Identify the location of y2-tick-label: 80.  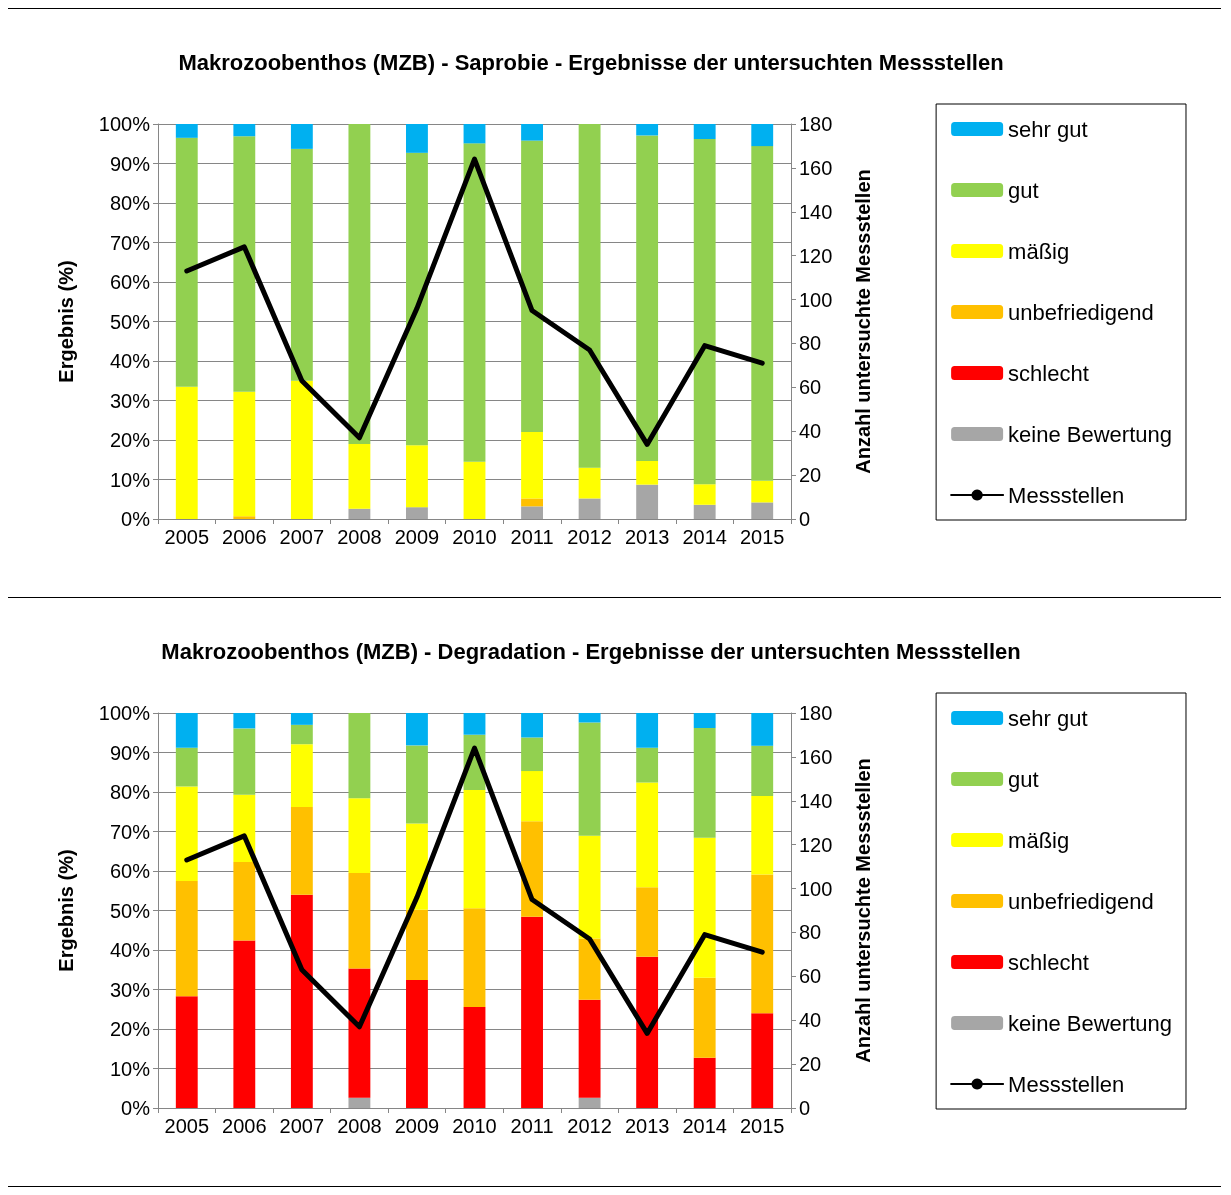
(810, 932).